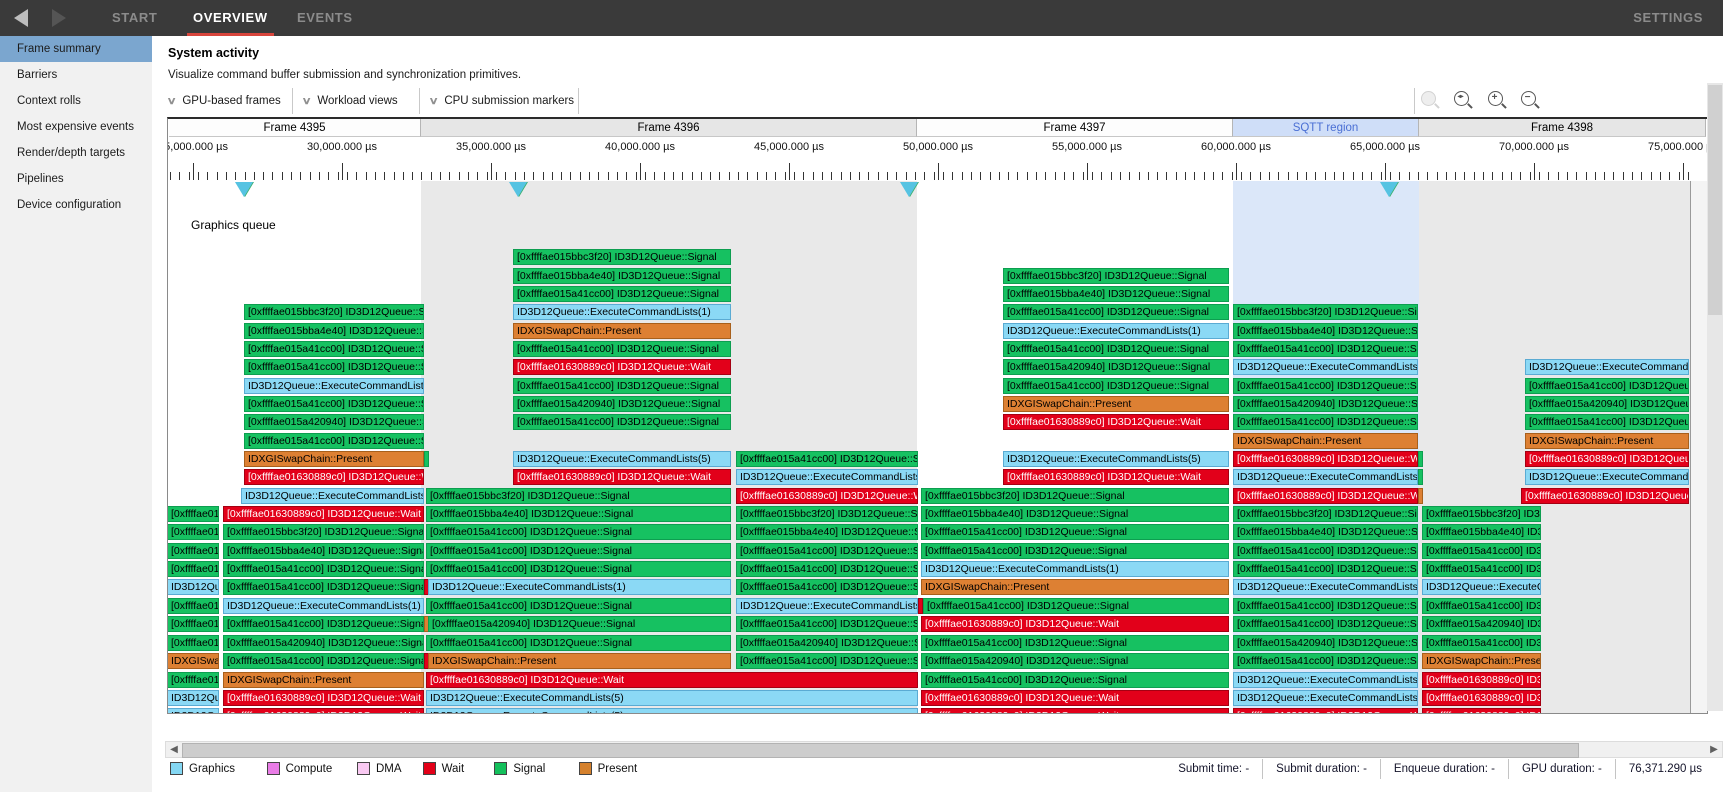 This screenshot has height=792, width=1723. I want to click on horizontal-scrollbar: ◀ ▶, so click(944, 749).